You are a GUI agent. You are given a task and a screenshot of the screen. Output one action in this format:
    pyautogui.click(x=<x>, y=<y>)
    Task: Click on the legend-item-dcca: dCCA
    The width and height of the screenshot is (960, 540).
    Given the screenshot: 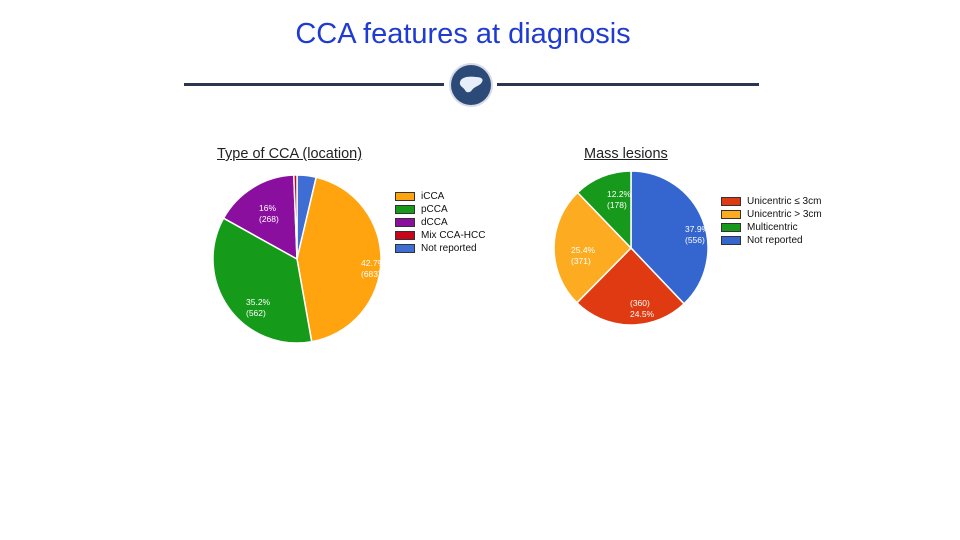 What is the action you would take?
    pyautogui.click(x=440, y=222)
    